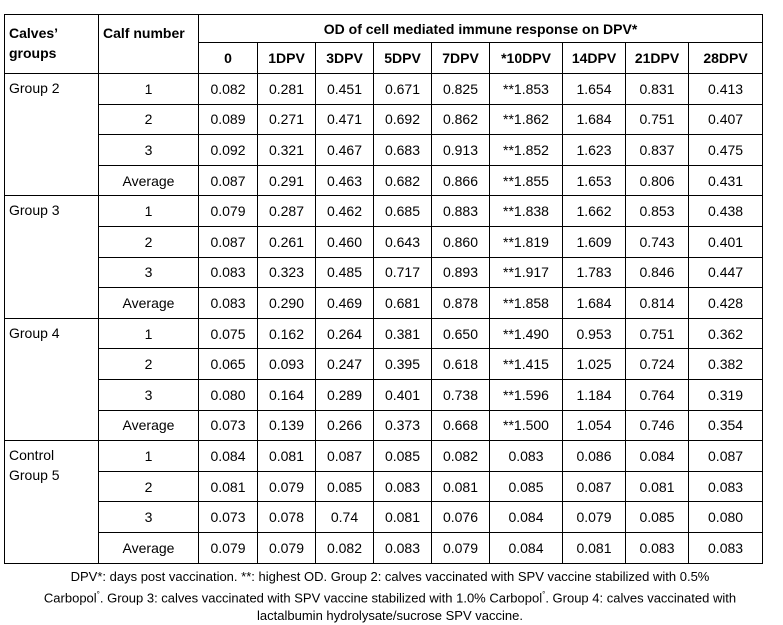 Image resolution: width=783 pixels, height=625 pixels. I want to click on od-value: 1.054, so click(594, 425).